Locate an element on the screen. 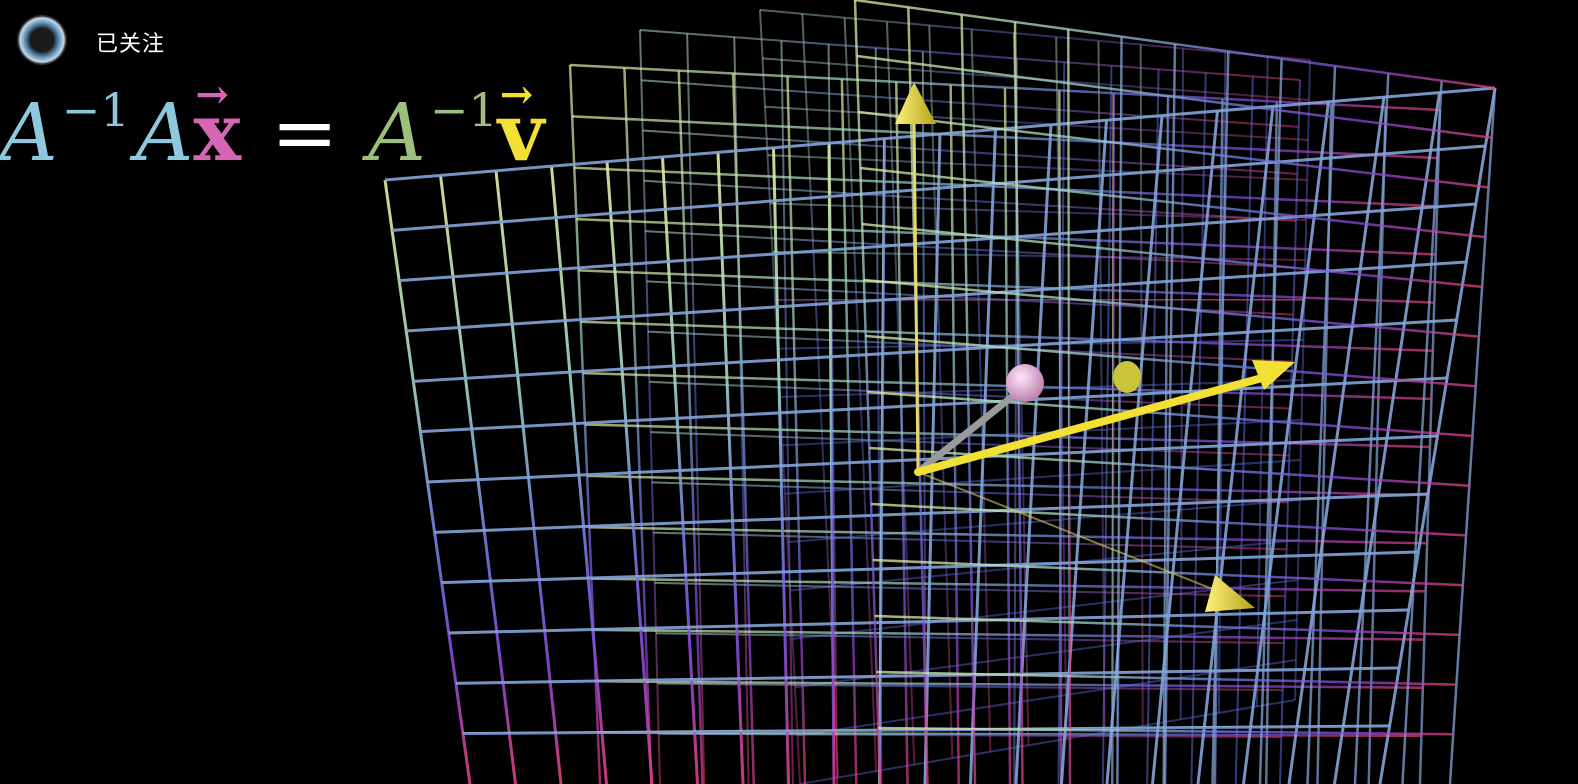  z-axis-line is located at coordinates (916, 296).